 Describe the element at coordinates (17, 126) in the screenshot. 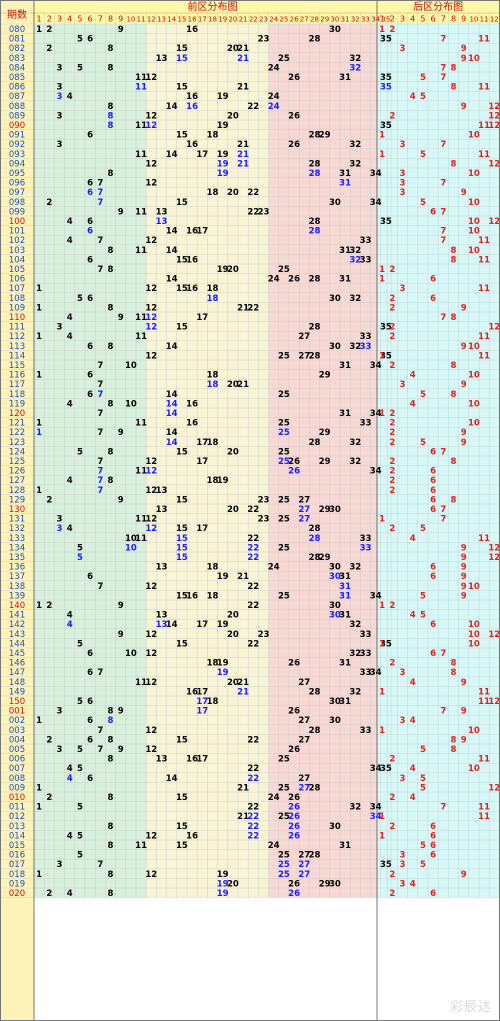

I see `period-label: 090` at that location.